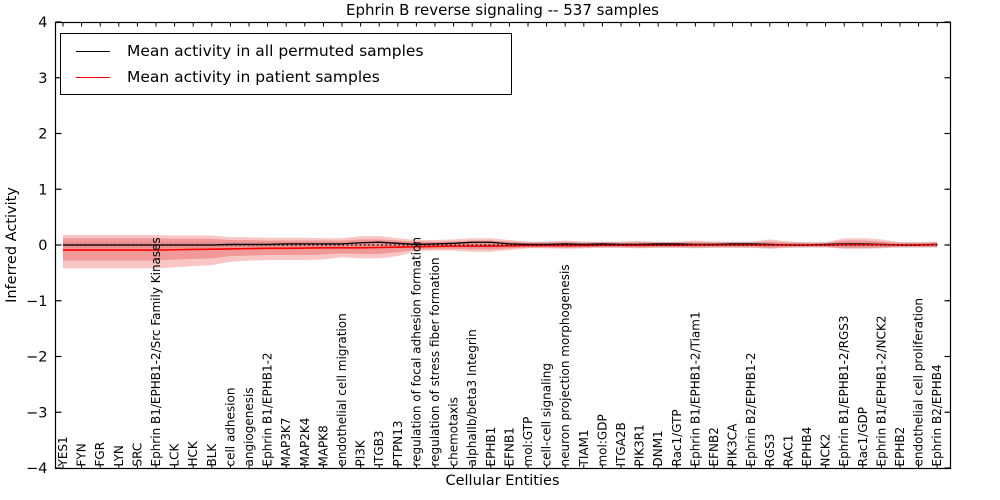 The height and width of the screenshot is (500, 1000). Describe the element at coordinates (565, 365) in the screenshot. I see `x-tick-label: neuron projection morphogenesis` at that location.